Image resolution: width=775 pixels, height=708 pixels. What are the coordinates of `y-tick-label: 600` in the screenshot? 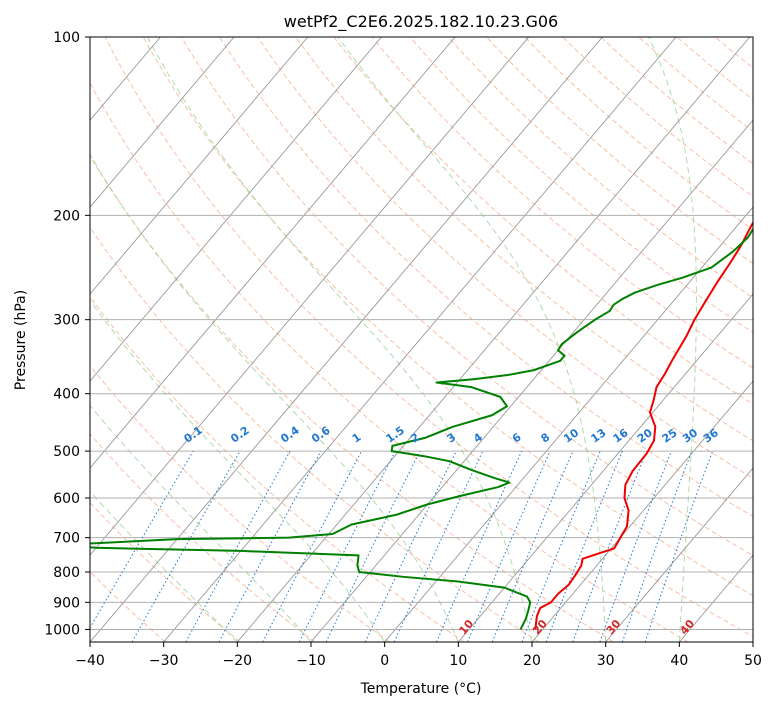 It's located at (66, 499).